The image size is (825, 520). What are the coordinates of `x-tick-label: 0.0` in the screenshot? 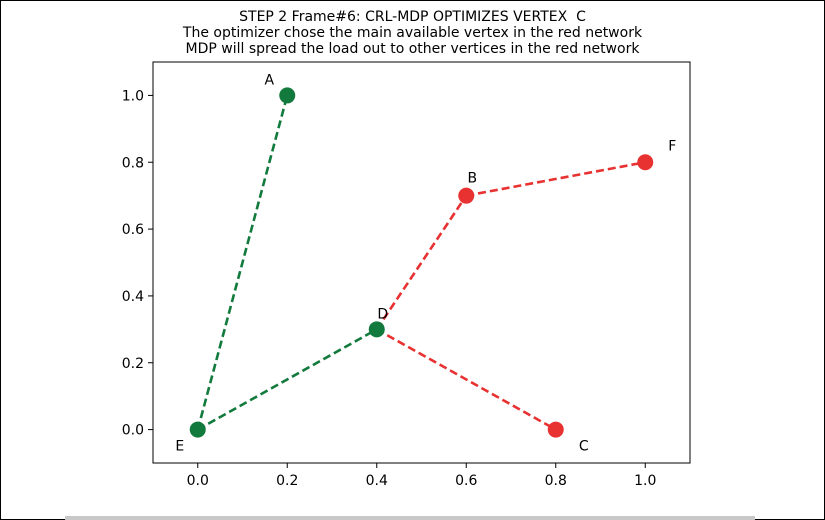 It's located at (198, 481).